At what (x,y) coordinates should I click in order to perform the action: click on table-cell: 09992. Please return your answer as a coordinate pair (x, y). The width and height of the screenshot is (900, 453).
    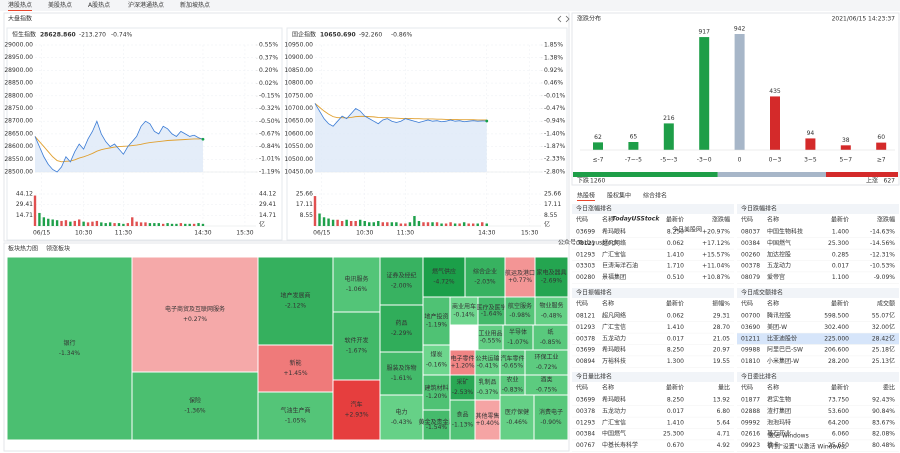
    Looking at the image, I should click on (750, 422).